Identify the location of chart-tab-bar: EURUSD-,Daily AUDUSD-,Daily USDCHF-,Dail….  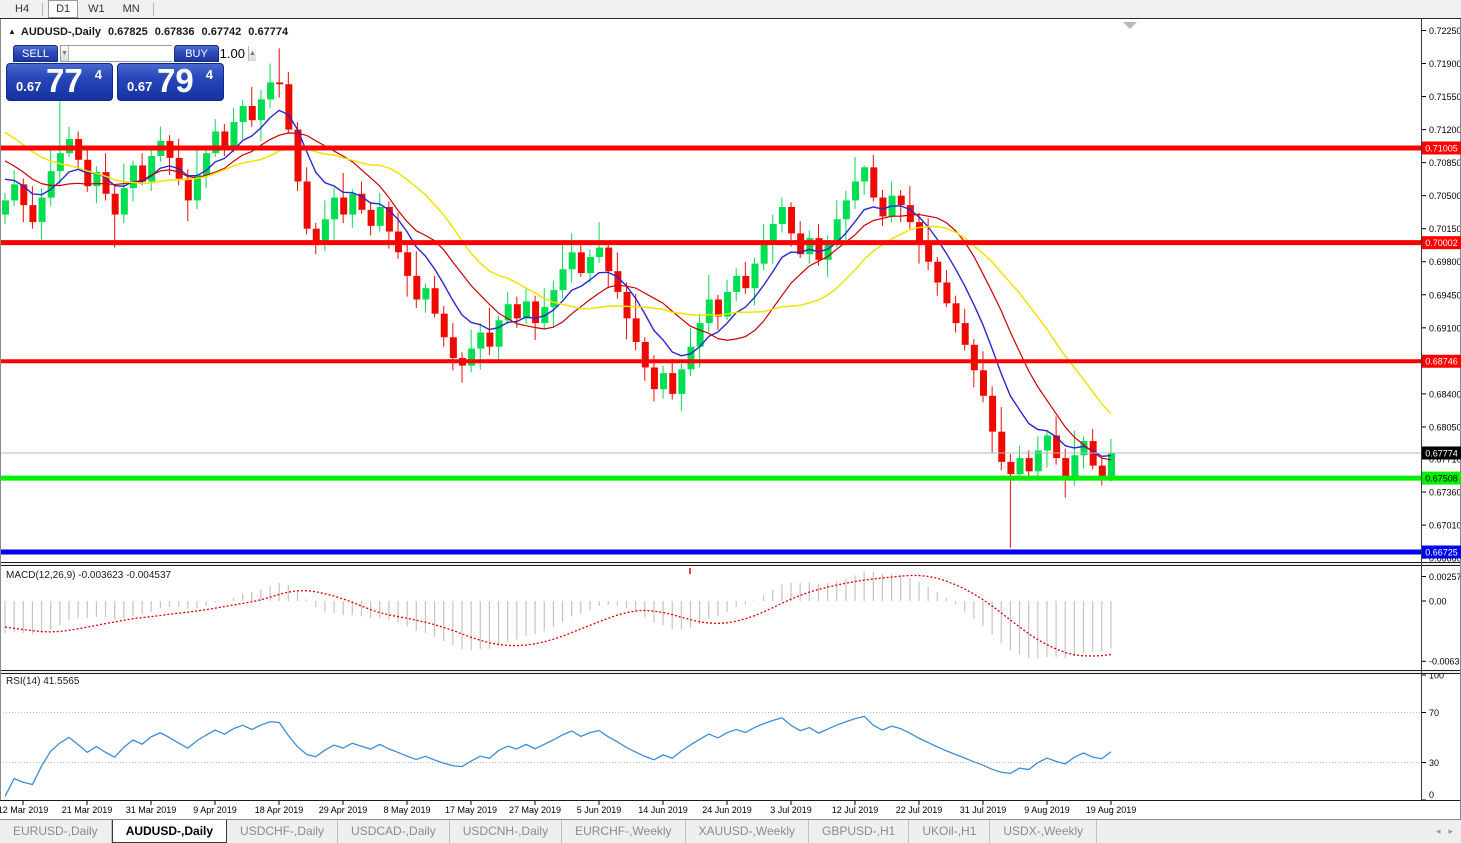
(730, 831).